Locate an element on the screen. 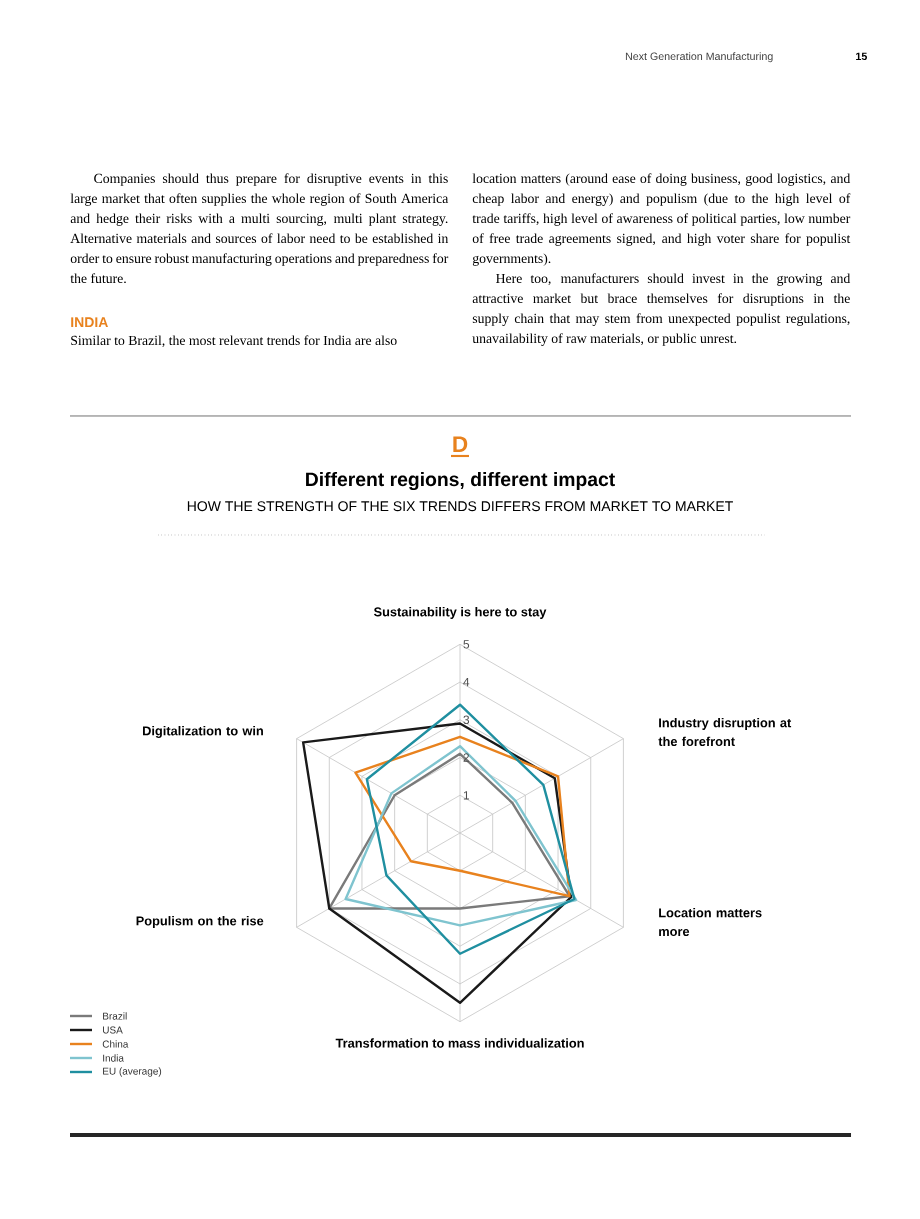  text: Here too, manufacturers should invest in the growing and attractive market but brace themselves for disruptions in the supply chain that may stem from unexpected populist regulations, unavailability of raw materials, or public unrest. is located at coordinates (661, 309).